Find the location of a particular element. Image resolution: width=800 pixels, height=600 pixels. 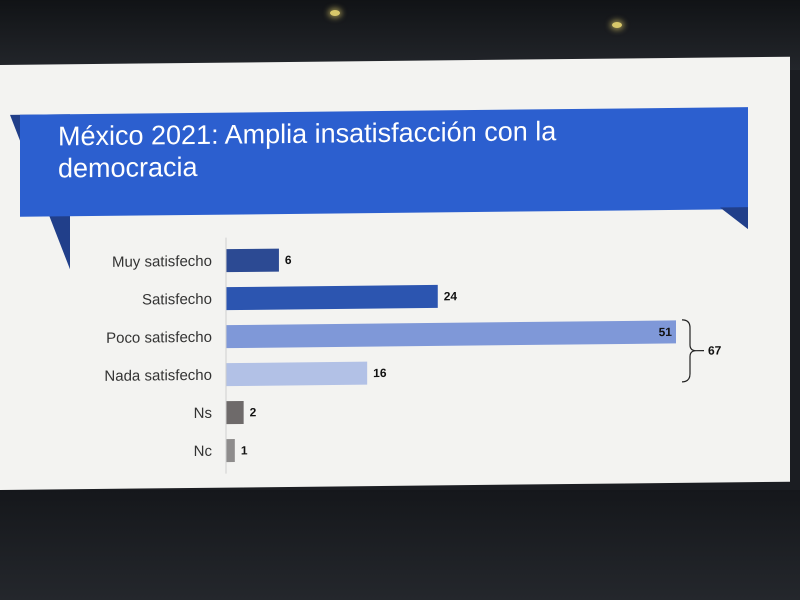

value-label: 24 is located at coordinates (451, 296).